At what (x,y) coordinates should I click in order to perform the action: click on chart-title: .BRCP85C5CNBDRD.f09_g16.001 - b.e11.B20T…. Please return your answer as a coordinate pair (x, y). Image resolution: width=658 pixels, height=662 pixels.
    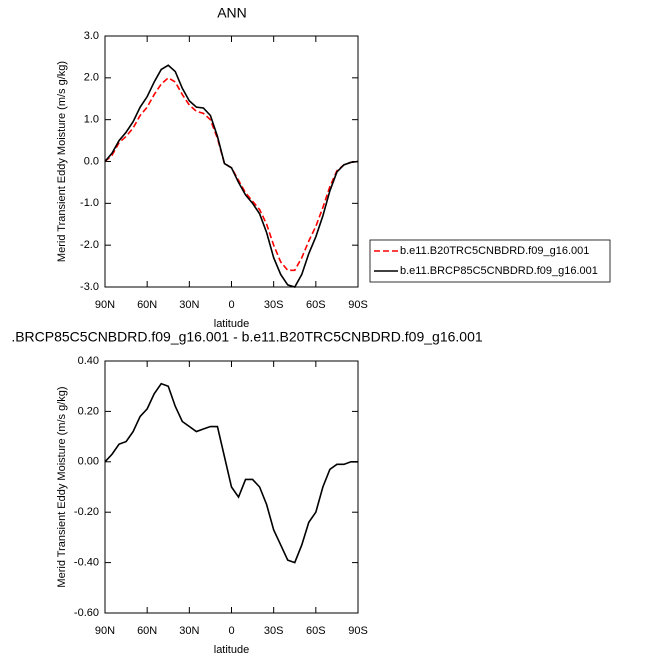
    Looking at the image, I should click on (247, 337).